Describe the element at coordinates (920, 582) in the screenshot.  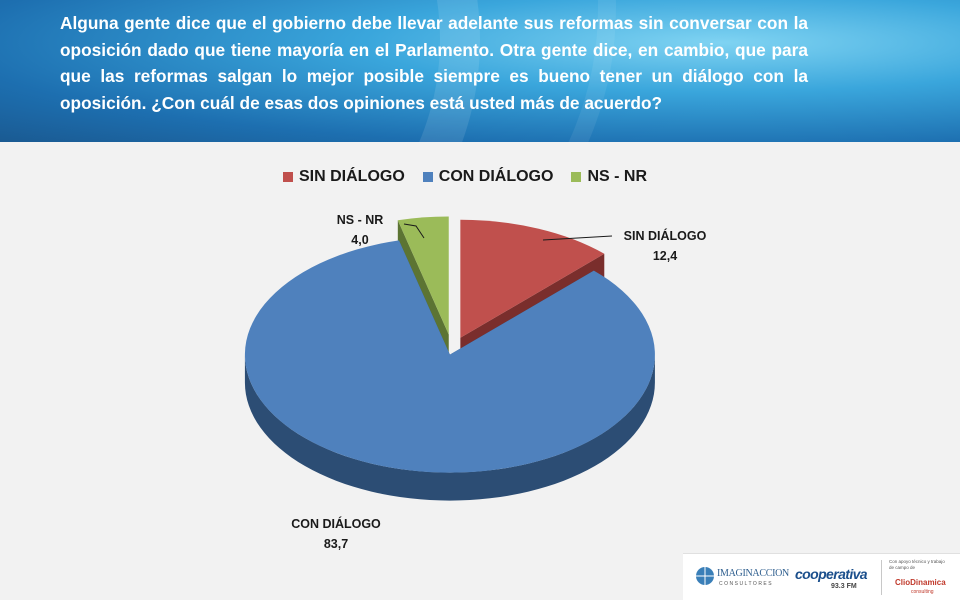
I see `logo-text: ClioDinamica` at that location.